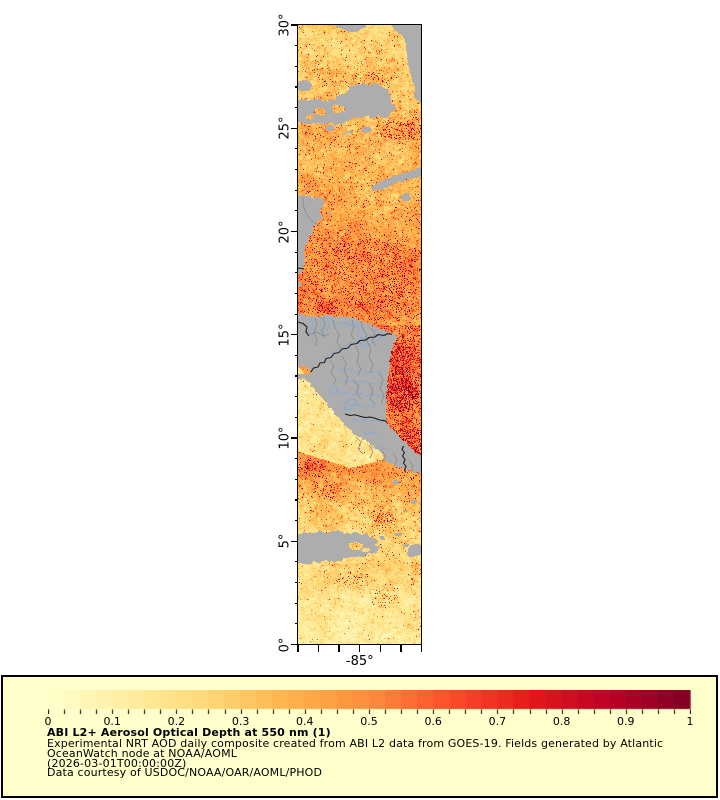 This screenshot has width=720, height=800. I want to click on legend-line-2: OceanWatch node at NOAA/AOML, so click(142, 753).